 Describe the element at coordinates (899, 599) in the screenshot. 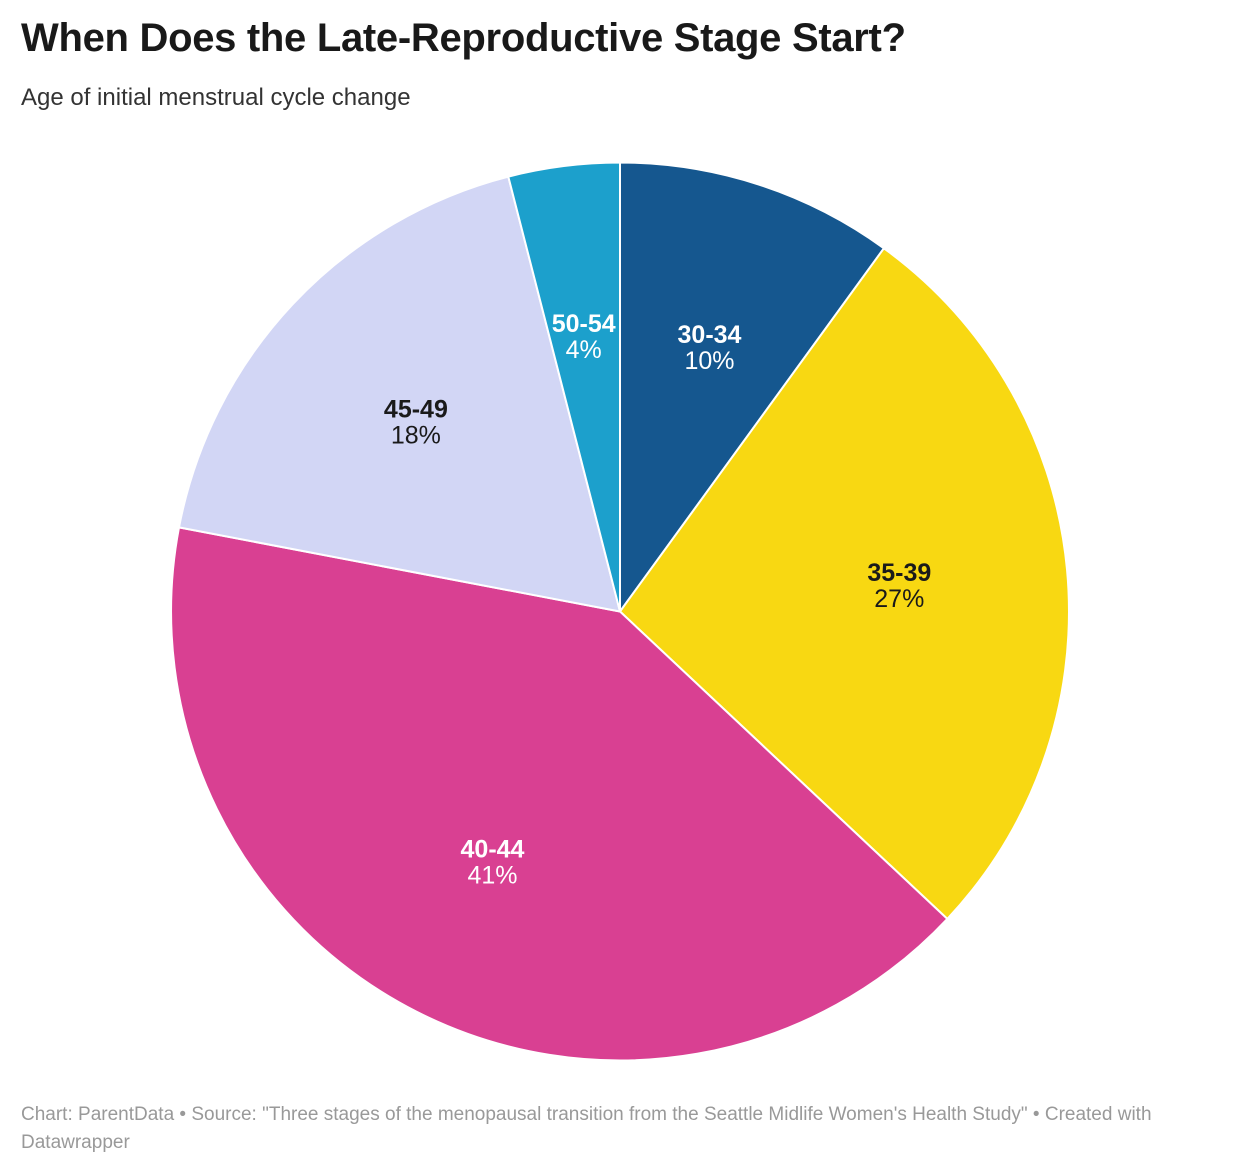

I see `pie-slice-value-35-39: 27%` at that location.